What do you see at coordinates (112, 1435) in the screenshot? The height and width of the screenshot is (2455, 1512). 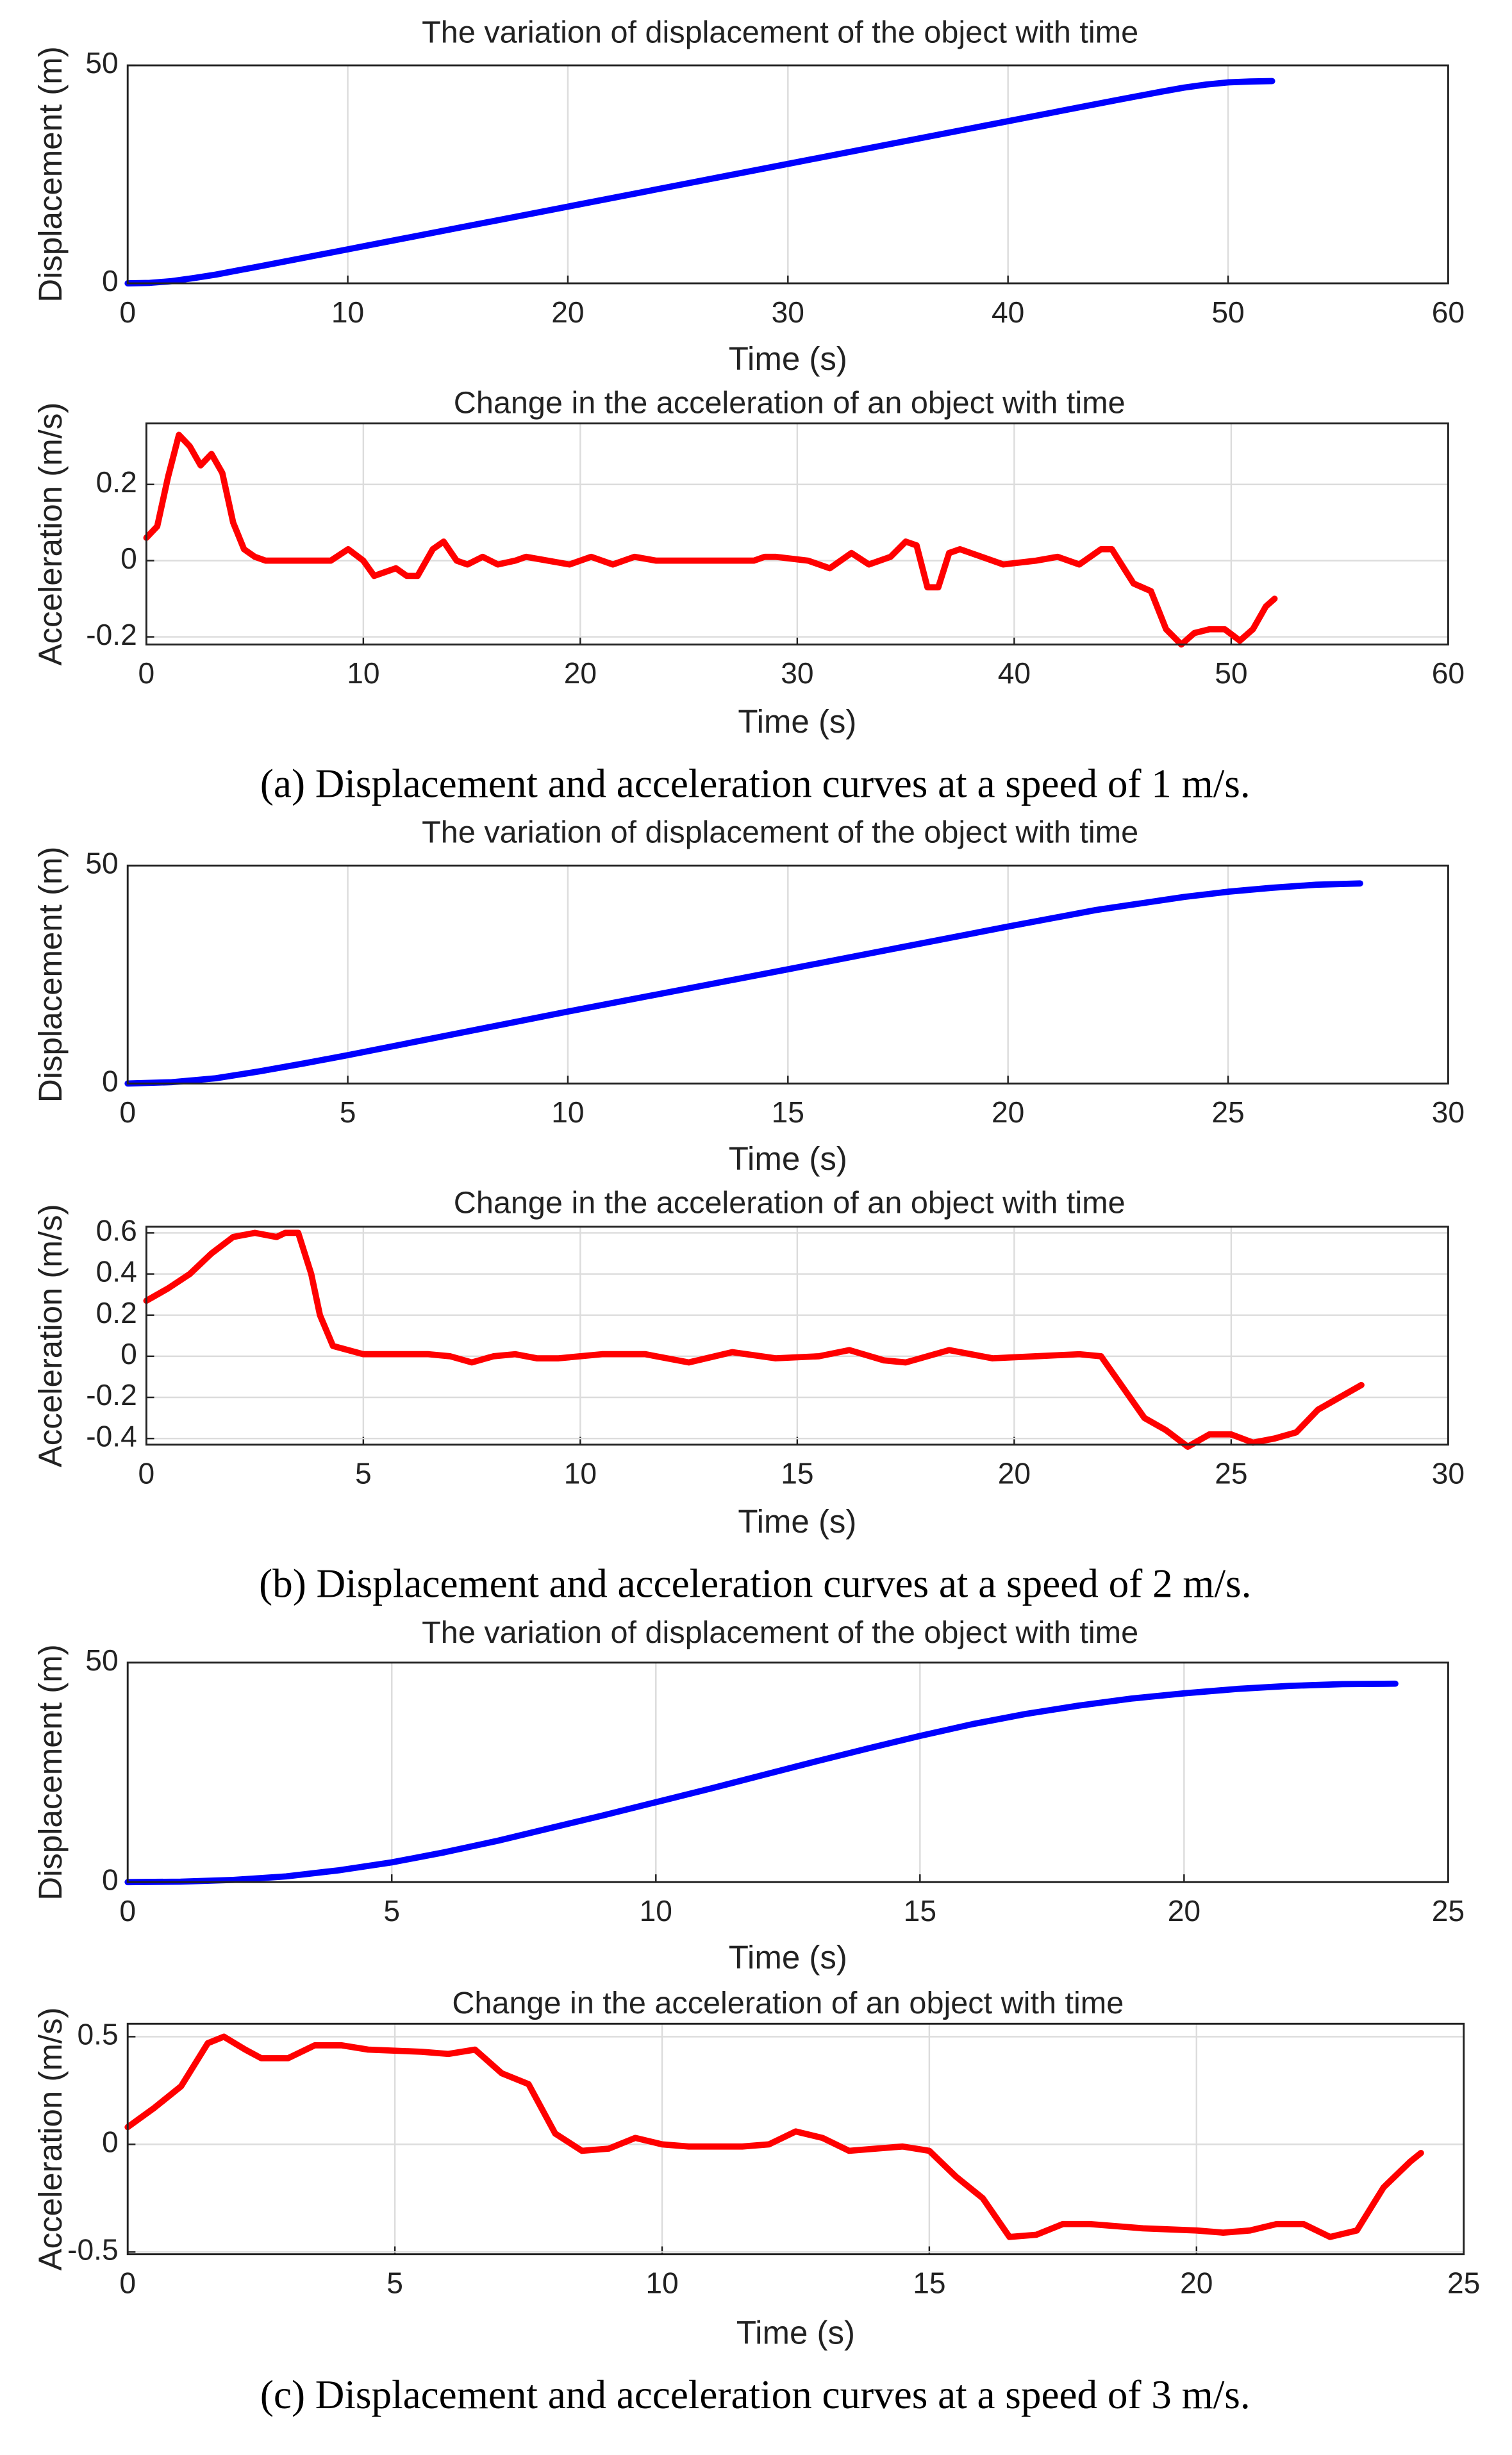 I see `y-tick-label: -0.4` at bounding box center [112, 1435].